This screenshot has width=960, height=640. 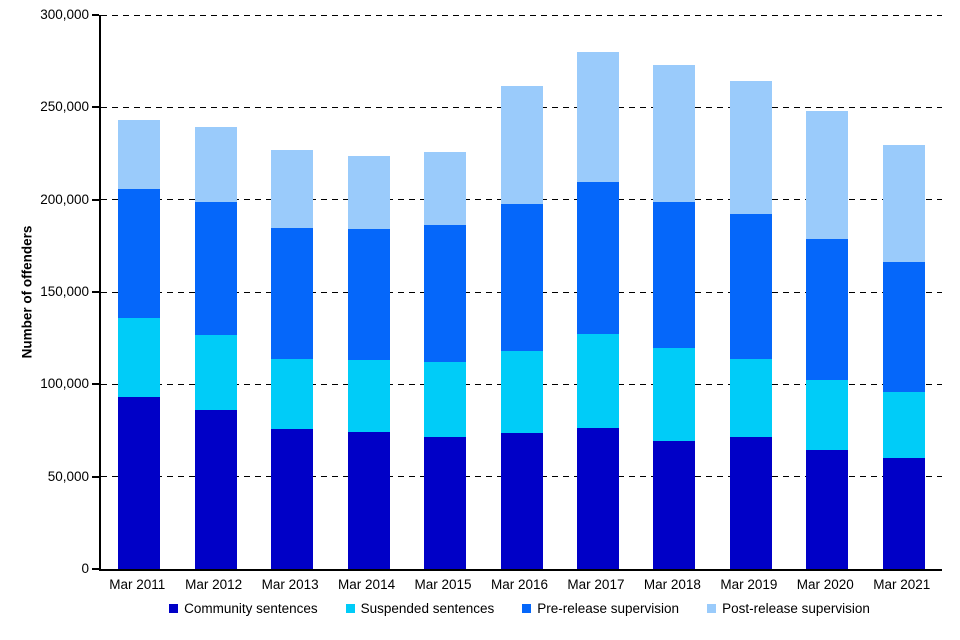 What do you see at coordinates (368, 193) in the screenshot?
I see `bar-segment-mar-2014-post-release-supervision` at bounding box center [368, 193].